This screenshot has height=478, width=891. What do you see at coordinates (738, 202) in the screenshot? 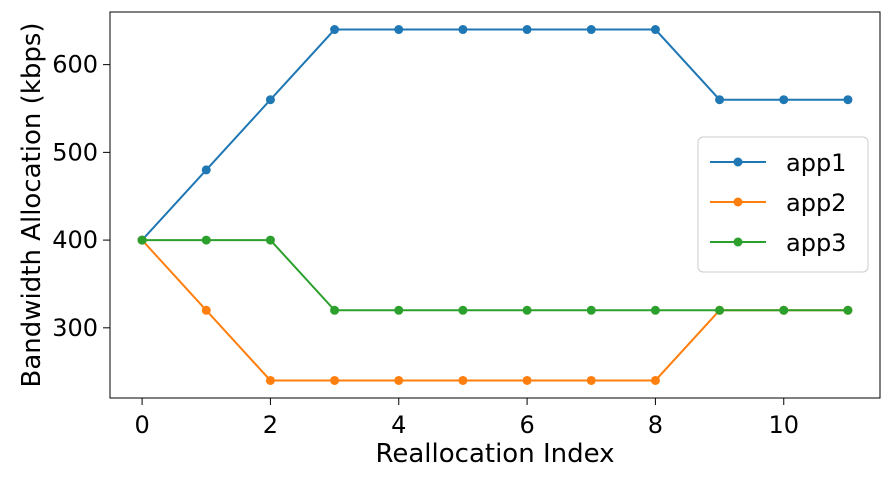
I see `legend-marker-app2` at bounding box center [738, 202].